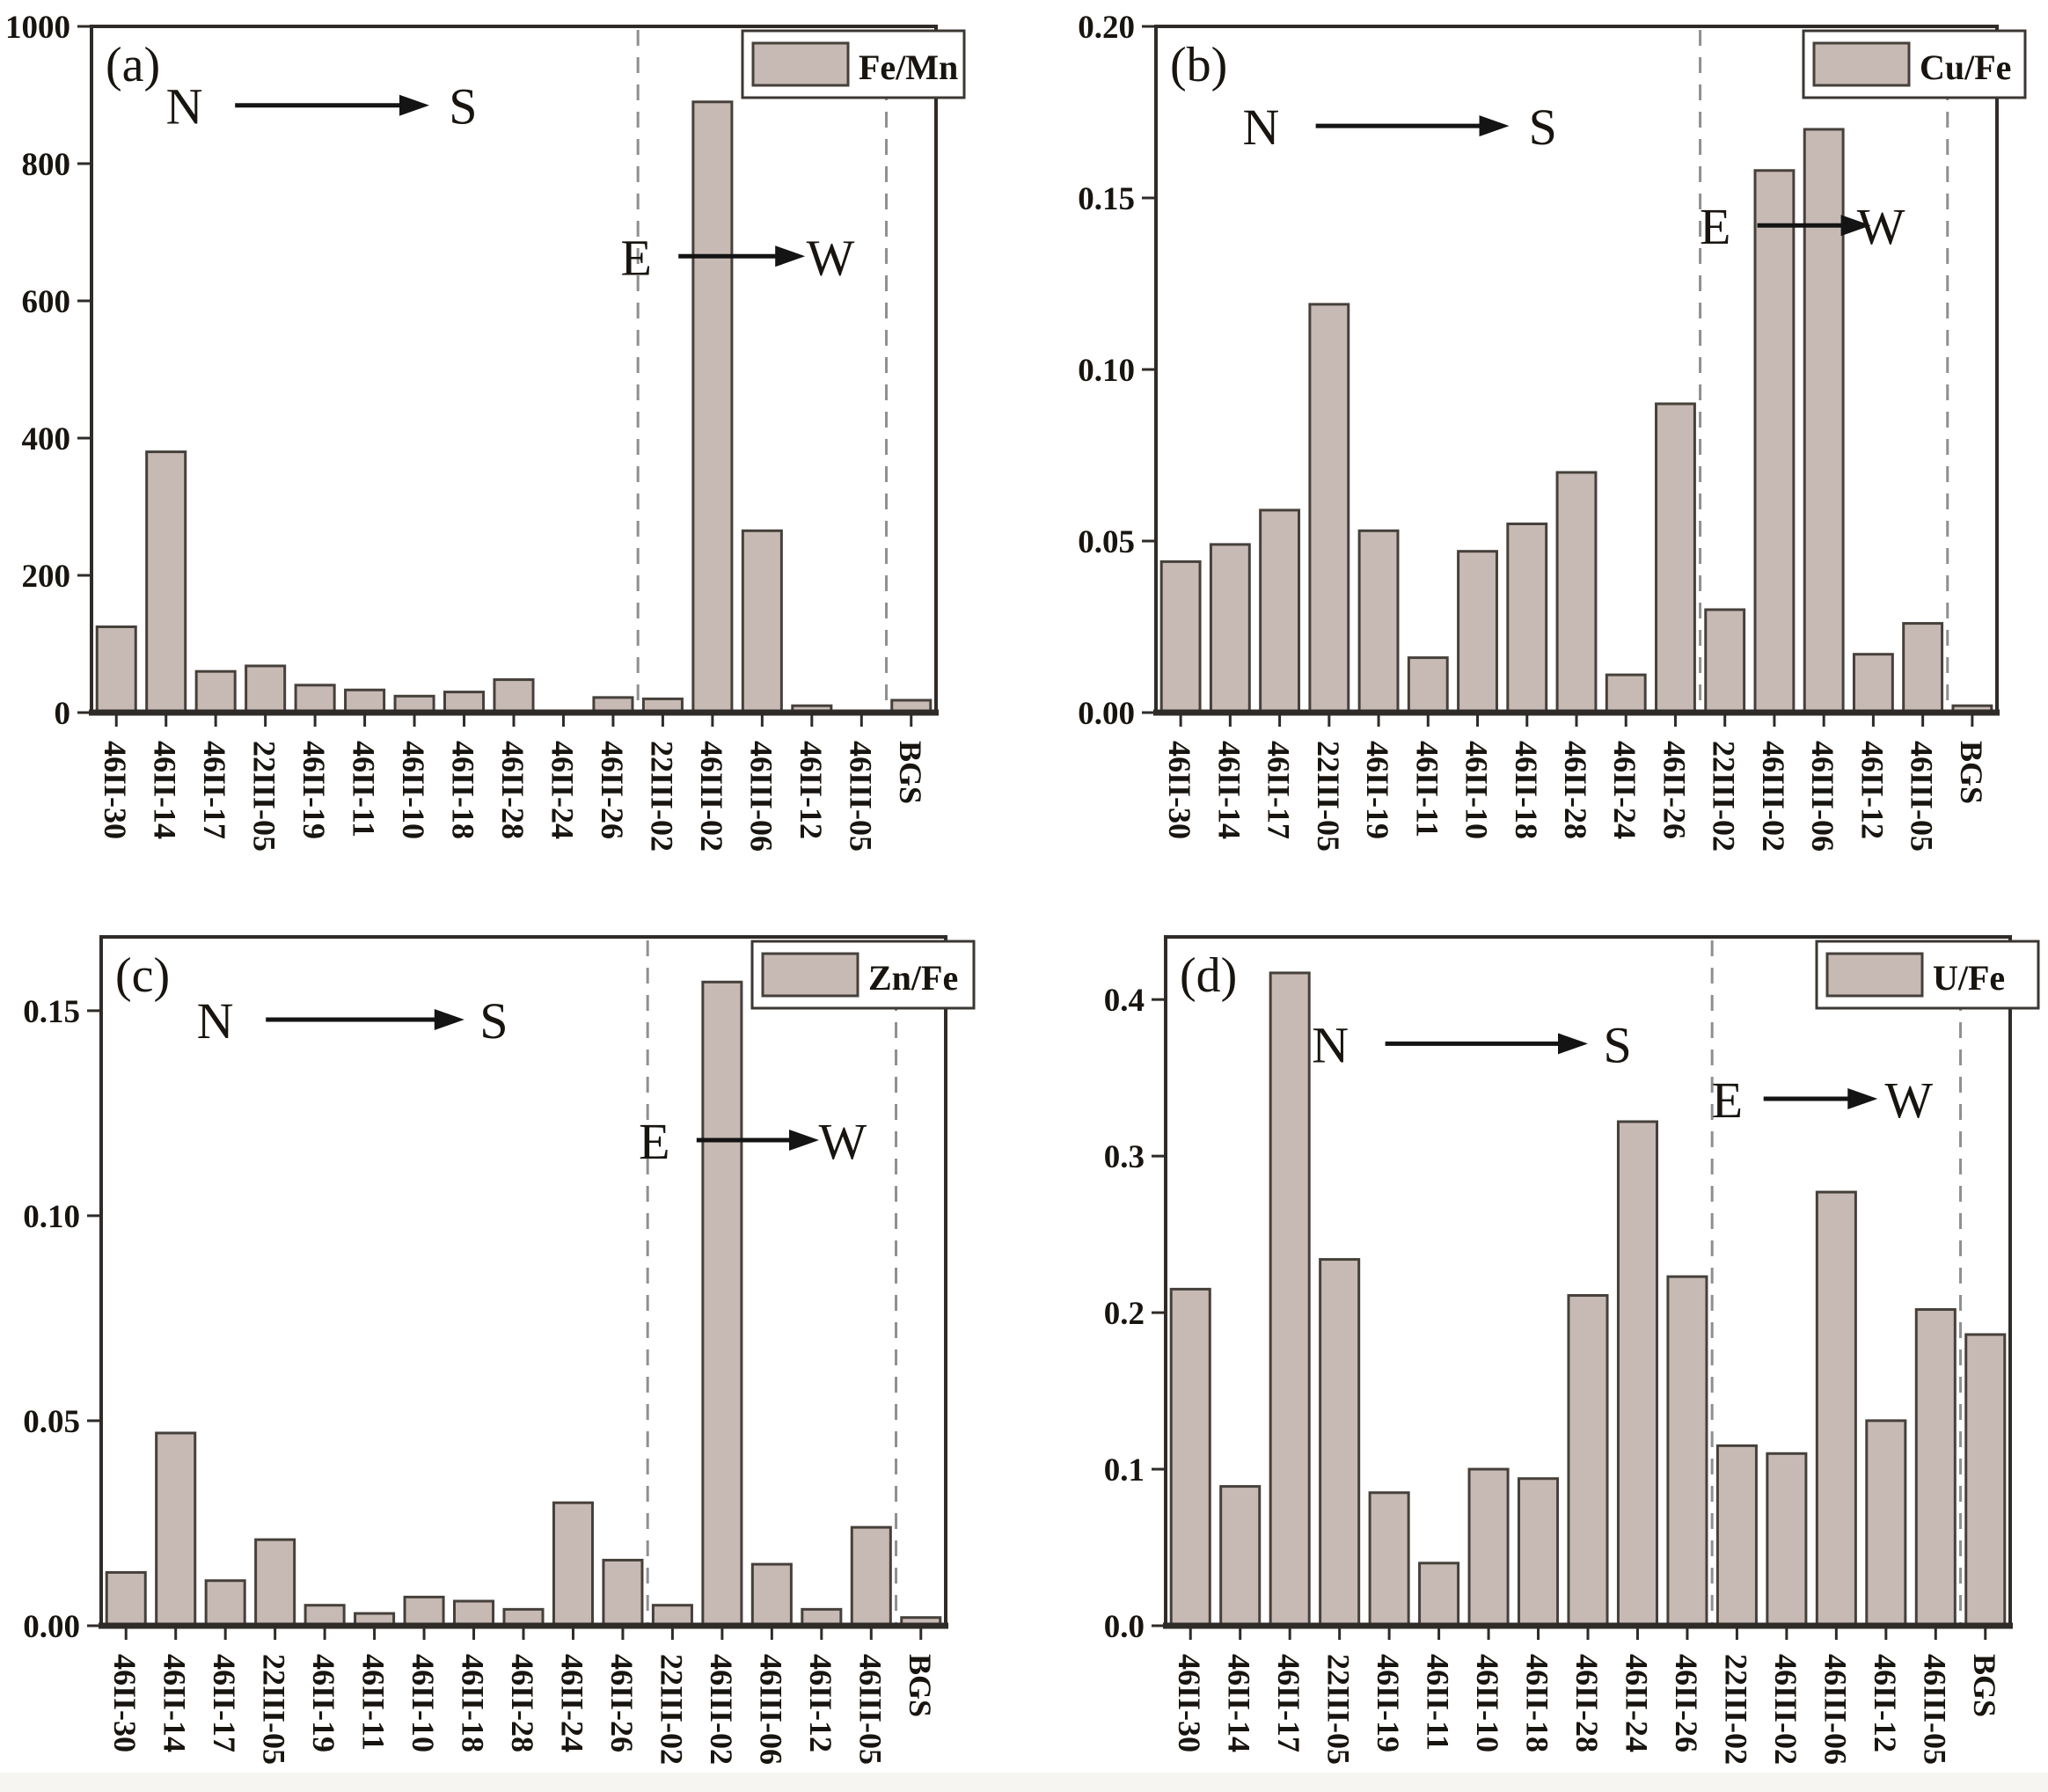  I want to click on y-tick-label: 0.15, so click(1106, 199).